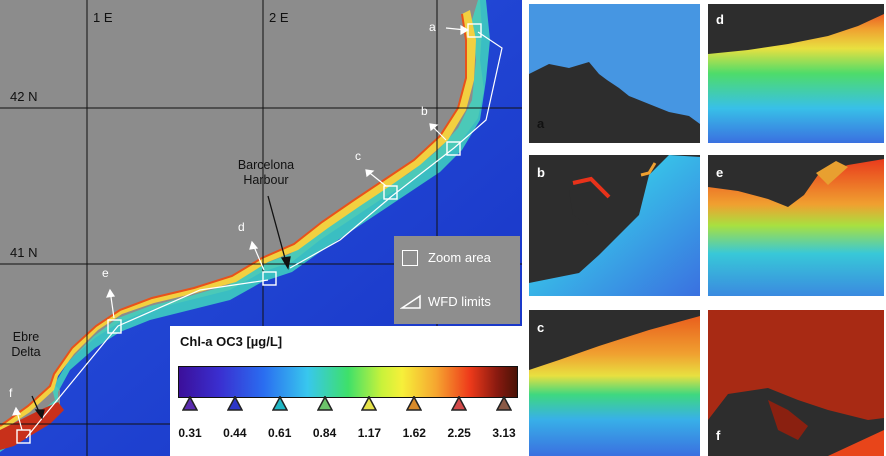 This screenshot has height=456, width=886. What do you see at coordinates (266, 165) in the screenshot?
I see `barcelona-line-1: Barcelona` at bounding box center [266, 165].